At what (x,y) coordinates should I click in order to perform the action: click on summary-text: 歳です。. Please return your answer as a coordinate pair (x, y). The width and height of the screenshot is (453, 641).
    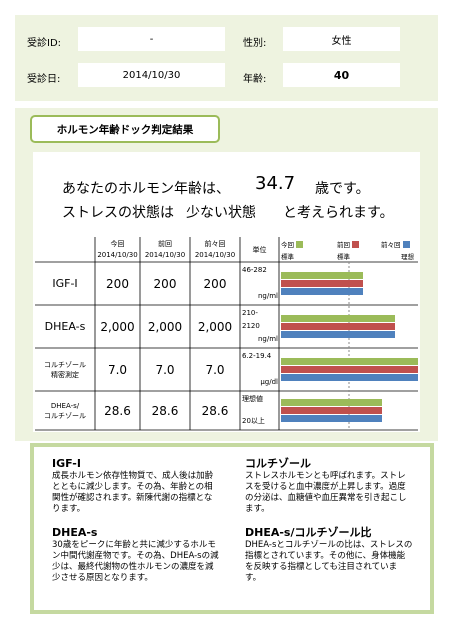
    Looking at the image, I should click on (342, 189).